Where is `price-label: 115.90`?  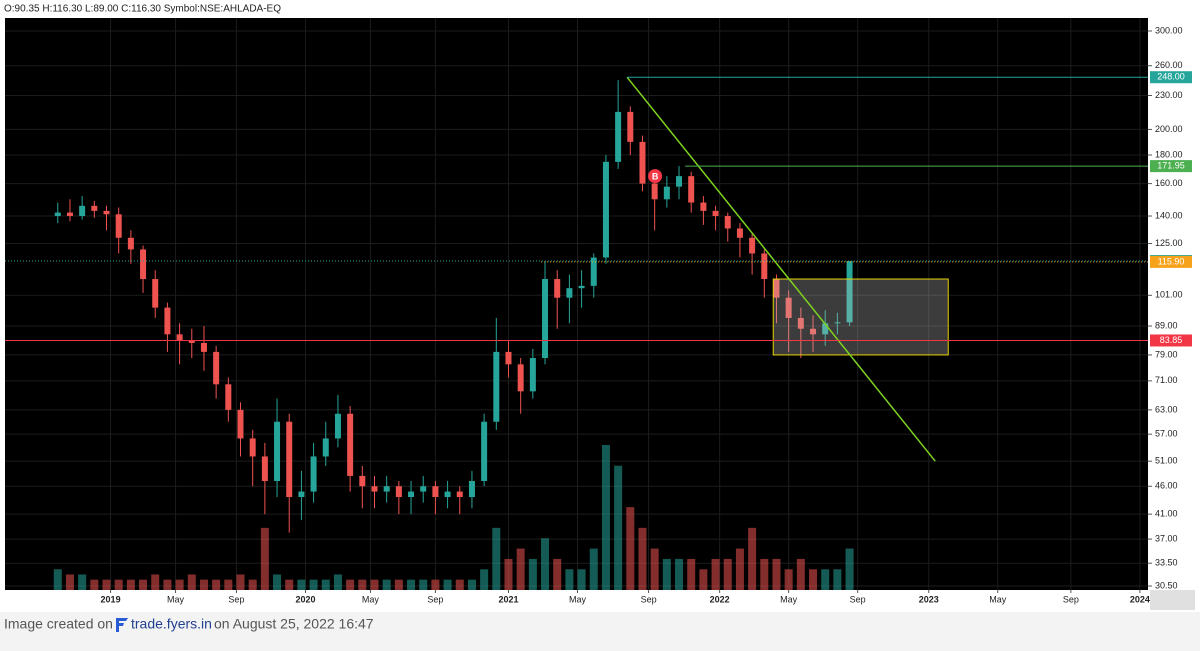
price-label: 115.90 is located at coordinates (1171, 261).